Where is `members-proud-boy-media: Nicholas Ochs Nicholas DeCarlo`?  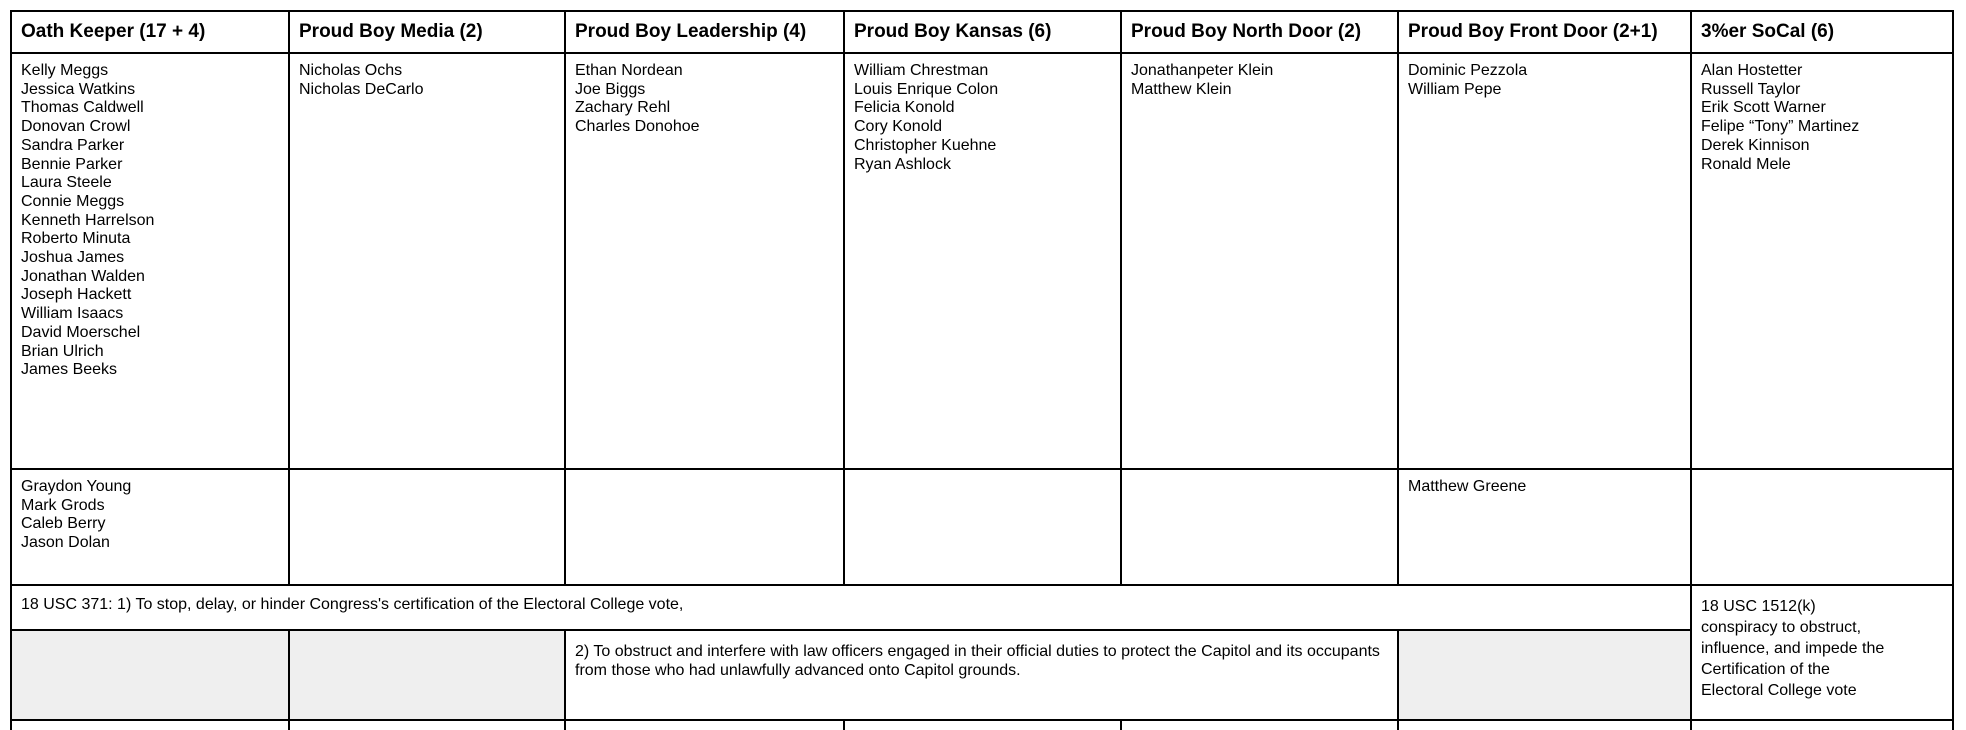 members-proud-boy-media: Nicholas Ochs Nicholas DeCarlo is located at coordinates (427, 261).